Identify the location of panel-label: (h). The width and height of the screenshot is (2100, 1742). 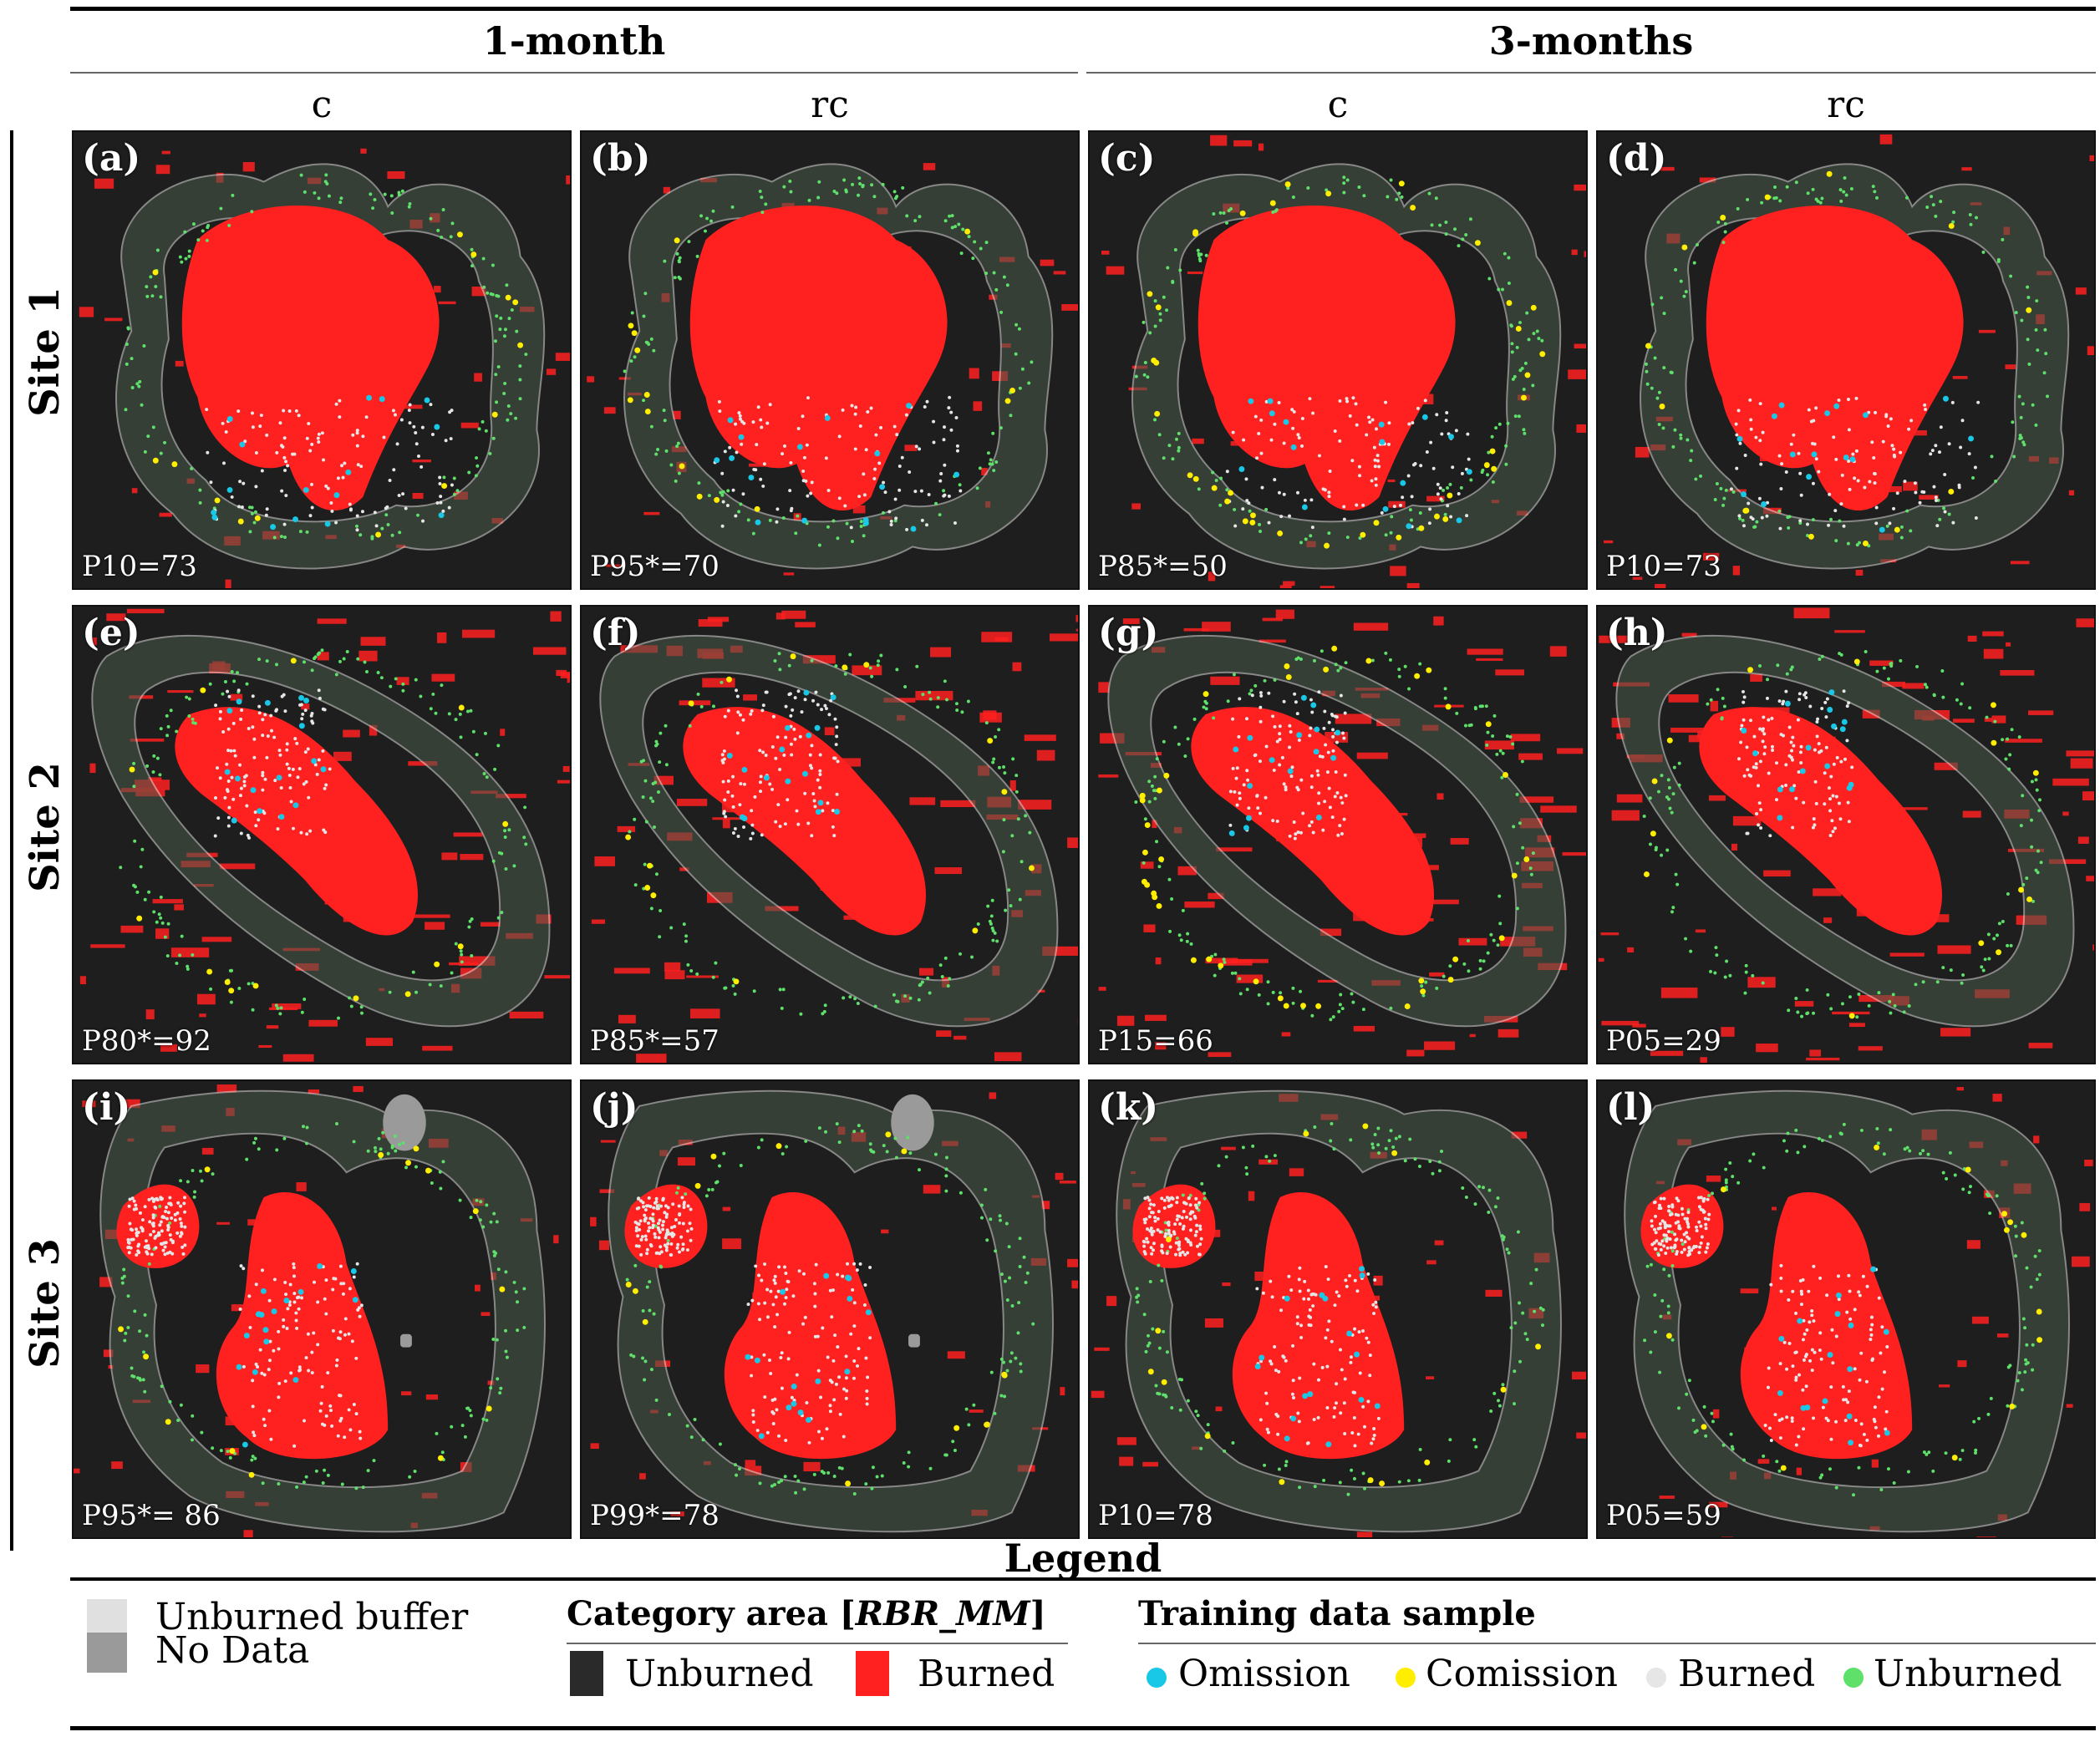
(1637, 633).